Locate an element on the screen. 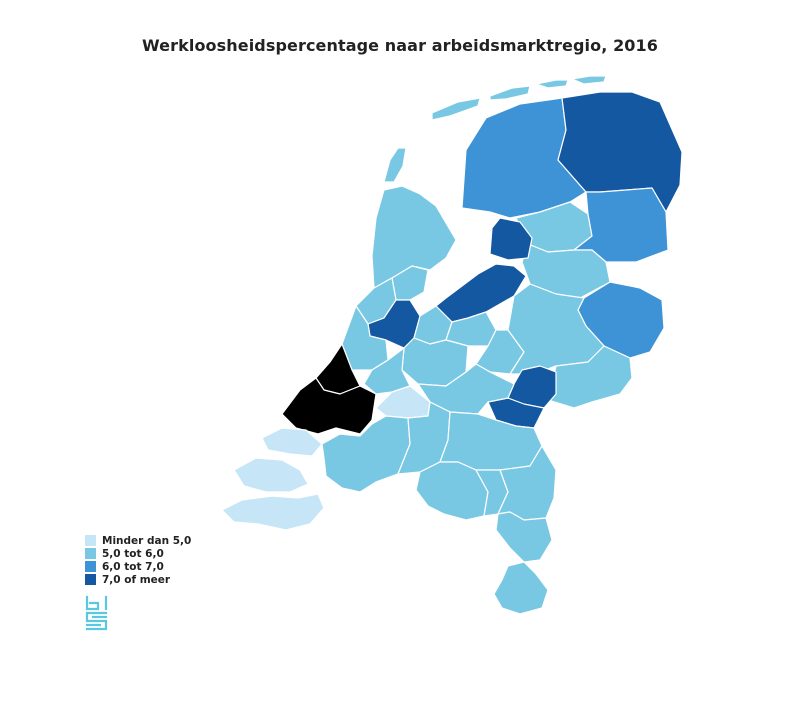 Image resolution: width=800 pixels, height=703 pixels. region-drenthe-zuidoost is located at coordinates (621, 225).